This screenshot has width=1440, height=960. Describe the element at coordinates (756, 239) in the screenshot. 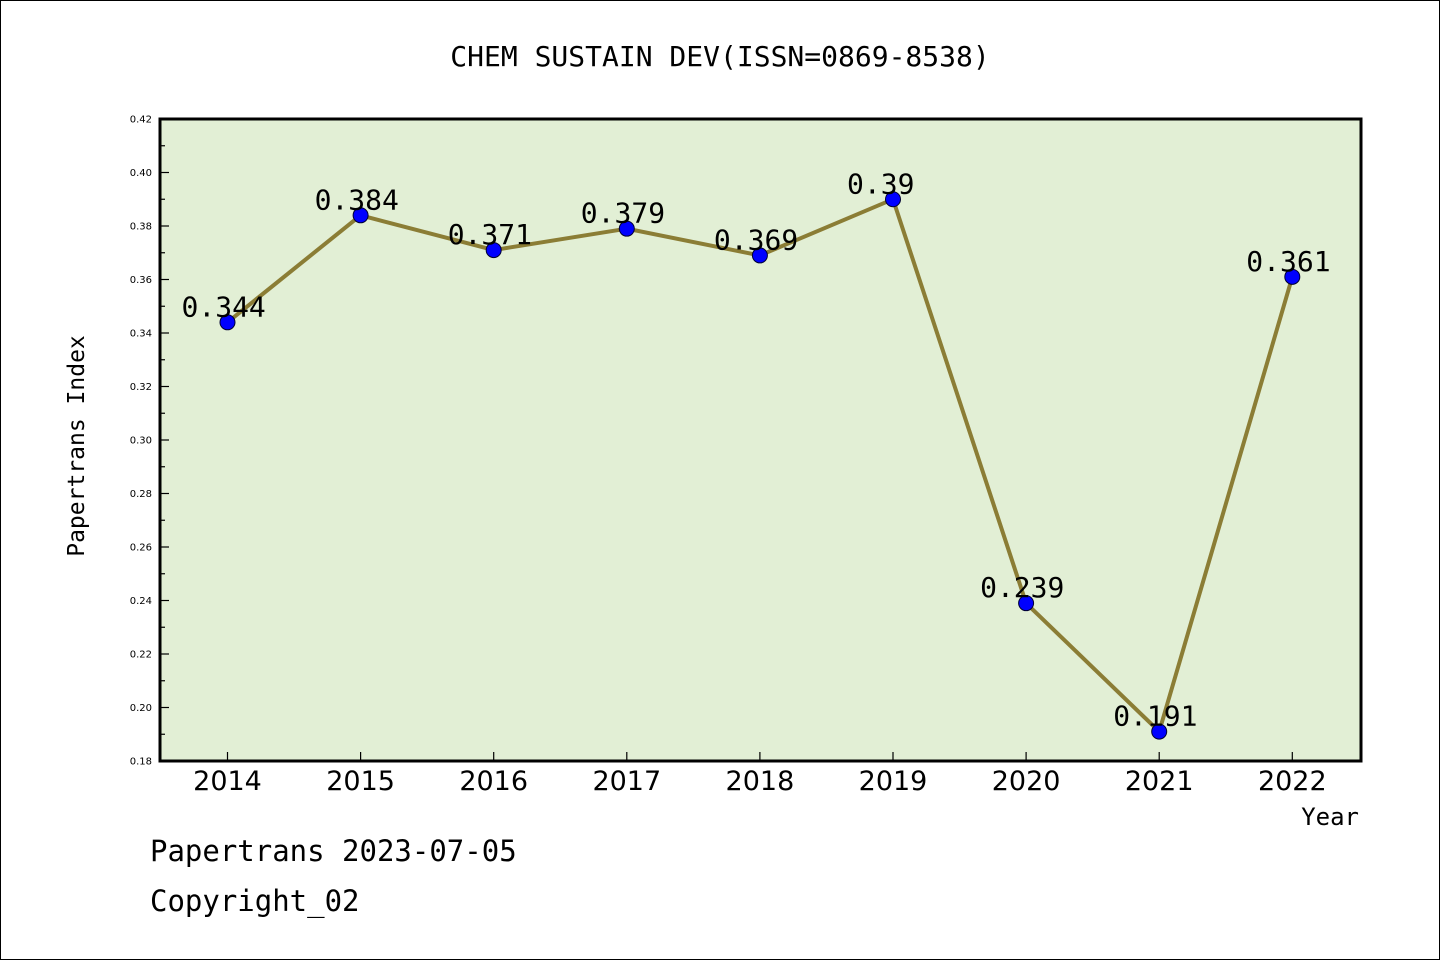

I see `data-label: 0.369` at that location.